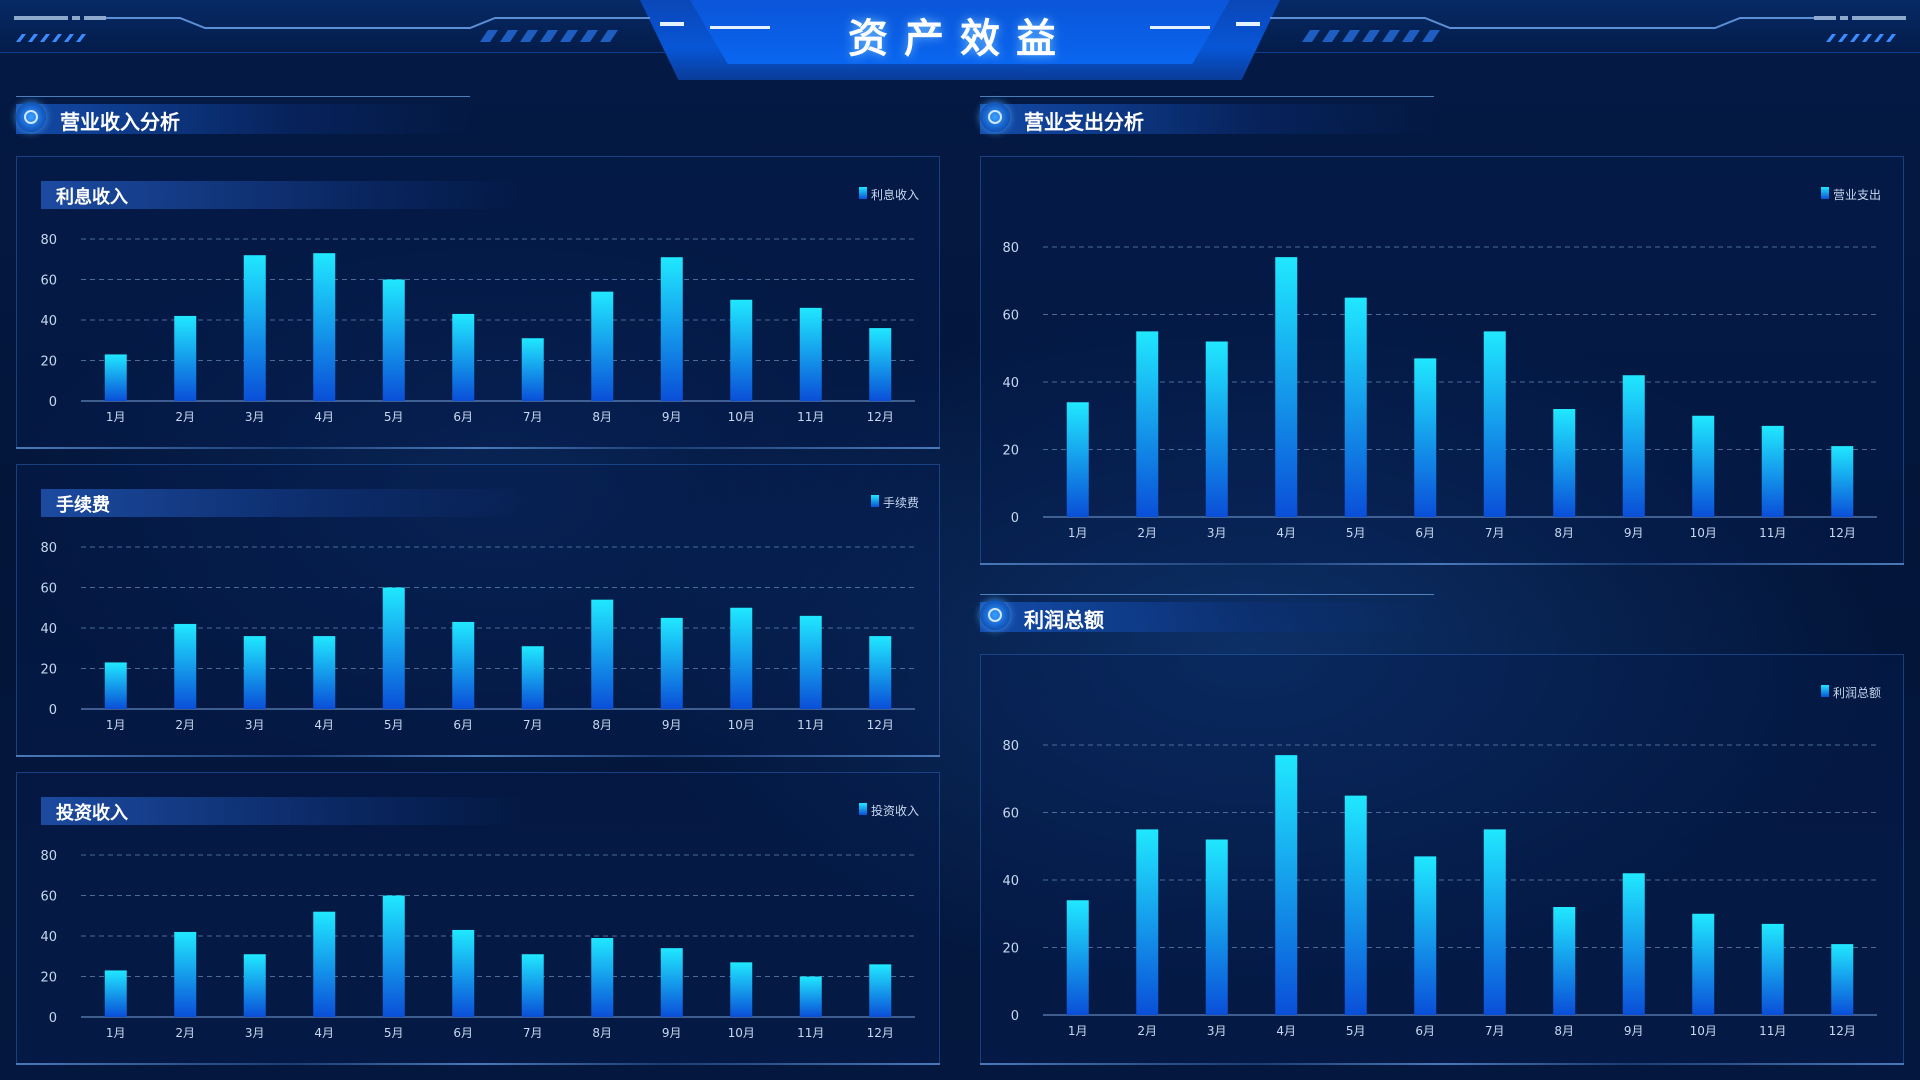  I want to click on chart-title-bar: 投资收入, so click(281, 811).